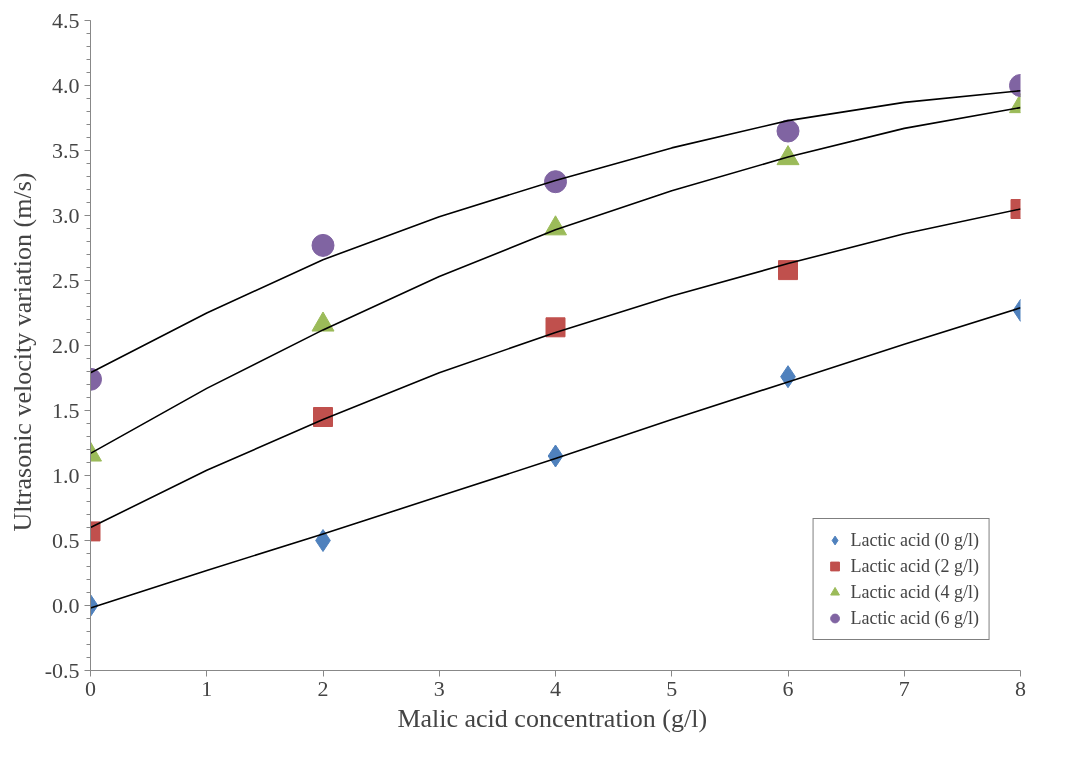 Image resolution: width=1076 pixels, height=765 pixels. What do you see at coordinates (904, 688) in the screenshot?
I see `x-tick-label: 7` at bounding box center [904, 688].